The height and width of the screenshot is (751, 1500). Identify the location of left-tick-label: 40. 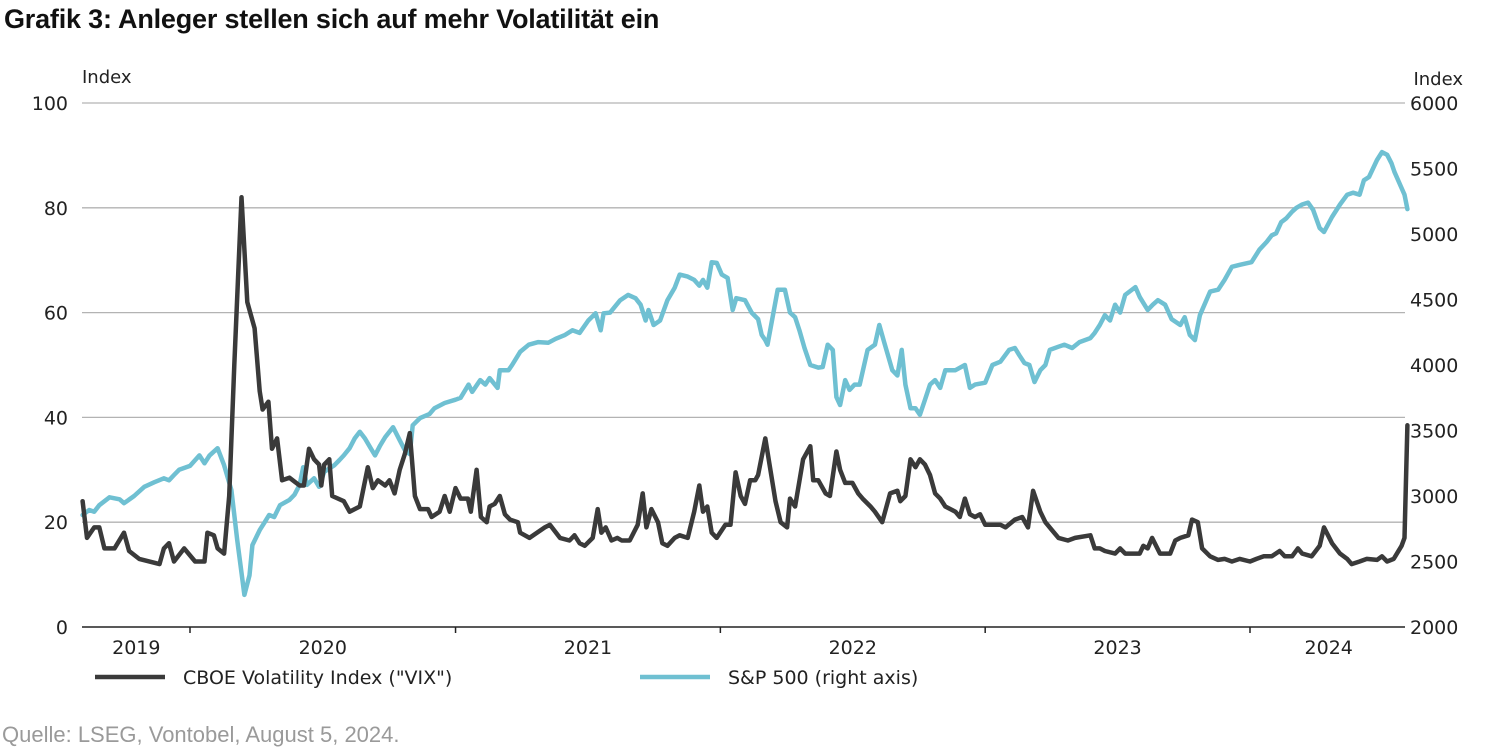
(56, 418).